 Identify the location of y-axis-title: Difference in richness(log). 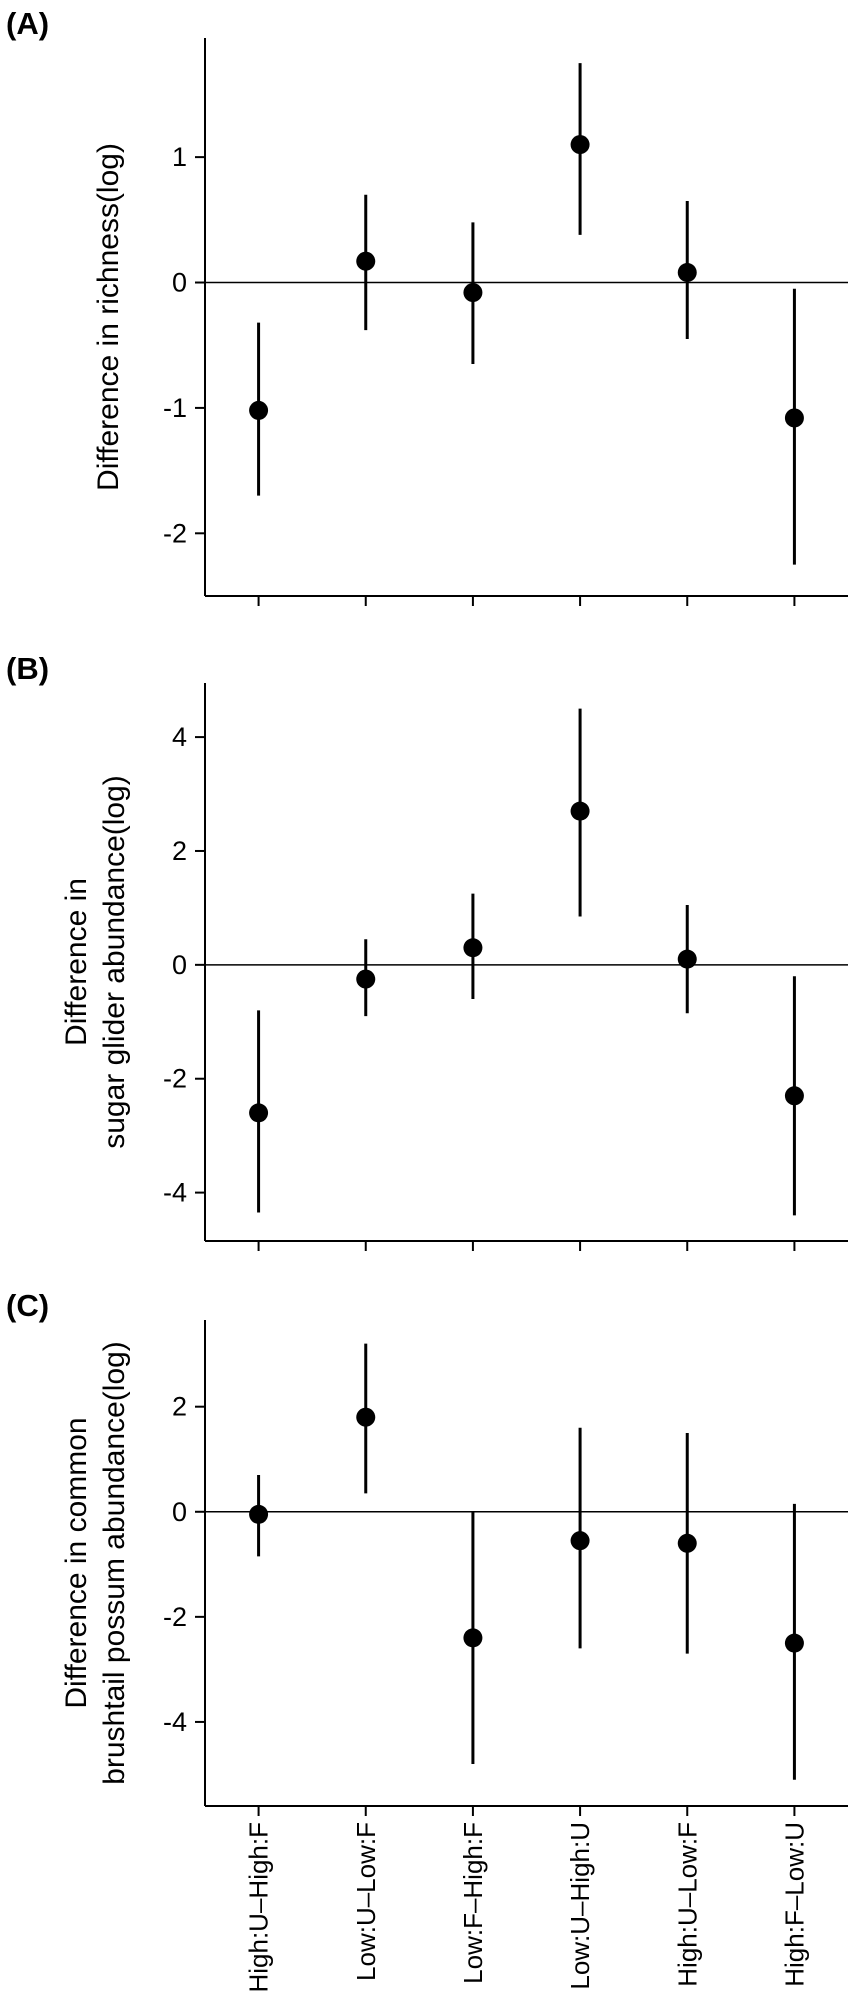
(108, 317).